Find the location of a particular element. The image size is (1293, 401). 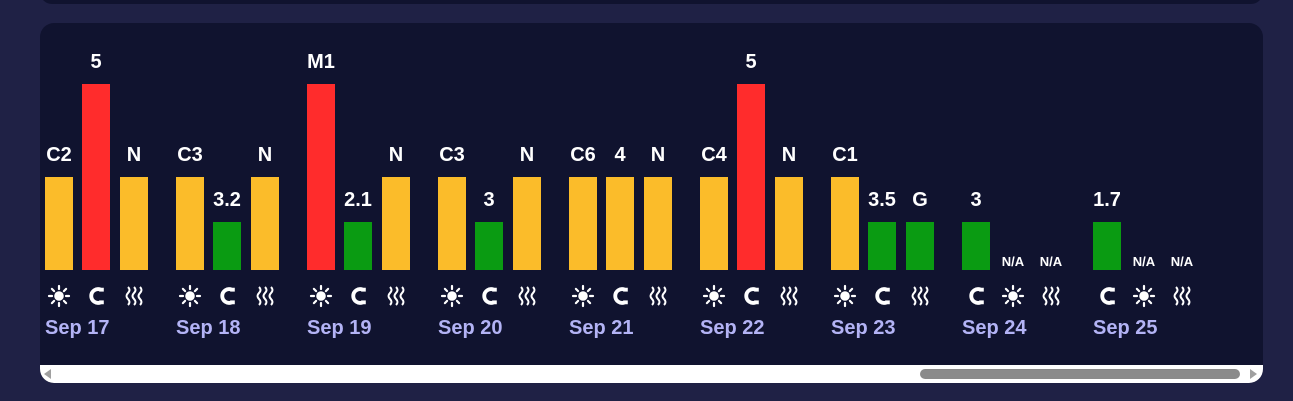

date-label: Sep 25 is located at coordinates (1125, 328).